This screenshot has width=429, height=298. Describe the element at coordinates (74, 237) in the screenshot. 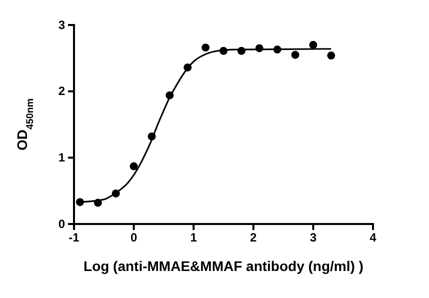

I see `x-tick-label: -1` at that location.